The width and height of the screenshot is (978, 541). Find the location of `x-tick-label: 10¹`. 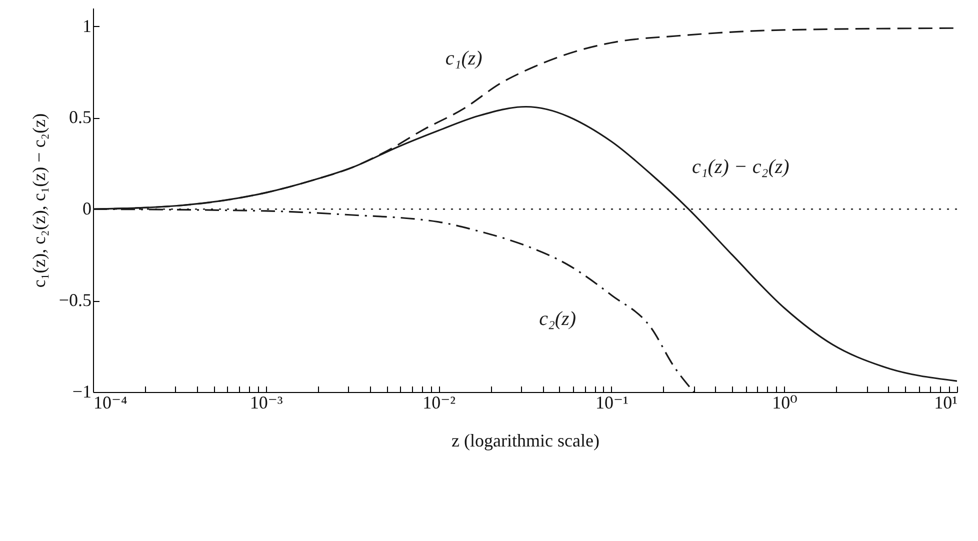

x-tick-label: 10¹ is located at coordinates (946, 402).